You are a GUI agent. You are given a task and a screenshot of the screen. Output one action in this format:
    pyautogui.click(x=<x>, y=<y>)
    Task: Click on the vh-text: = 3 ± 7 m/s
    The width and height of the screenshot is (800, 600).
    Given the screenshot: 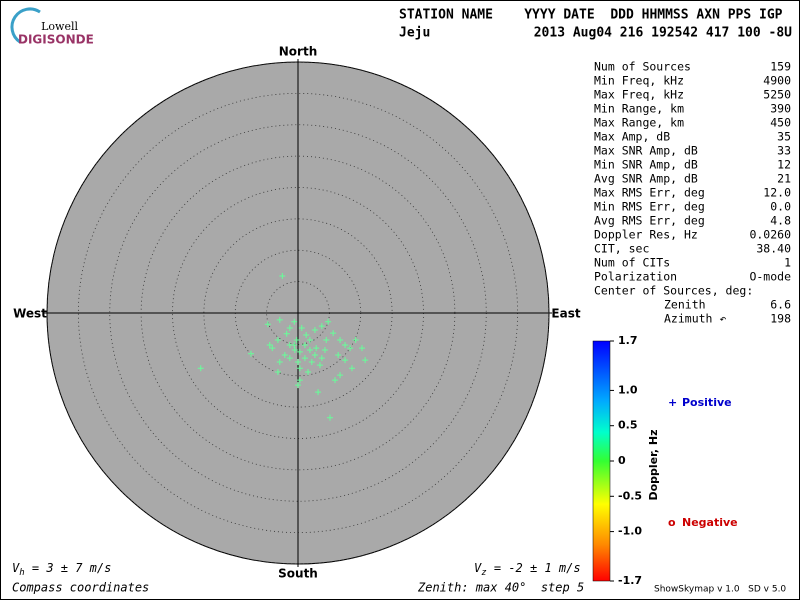 What is the action you would take?
    pyautogui.click(x=68, y=568)
    